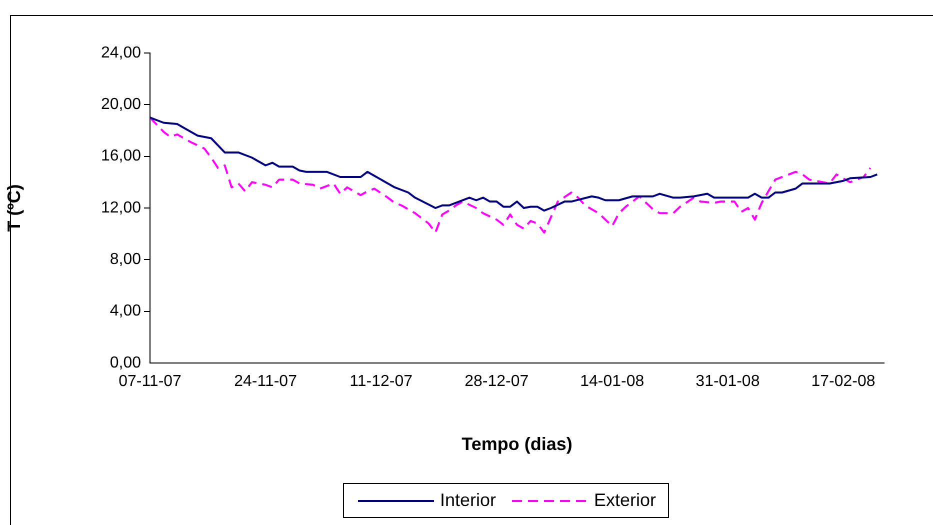 The height and width of the screenshot is (525, 933). Describe the element at coordinates (126, 259) in the screenshot. I see `y-tick-label: 8,00` at that location.